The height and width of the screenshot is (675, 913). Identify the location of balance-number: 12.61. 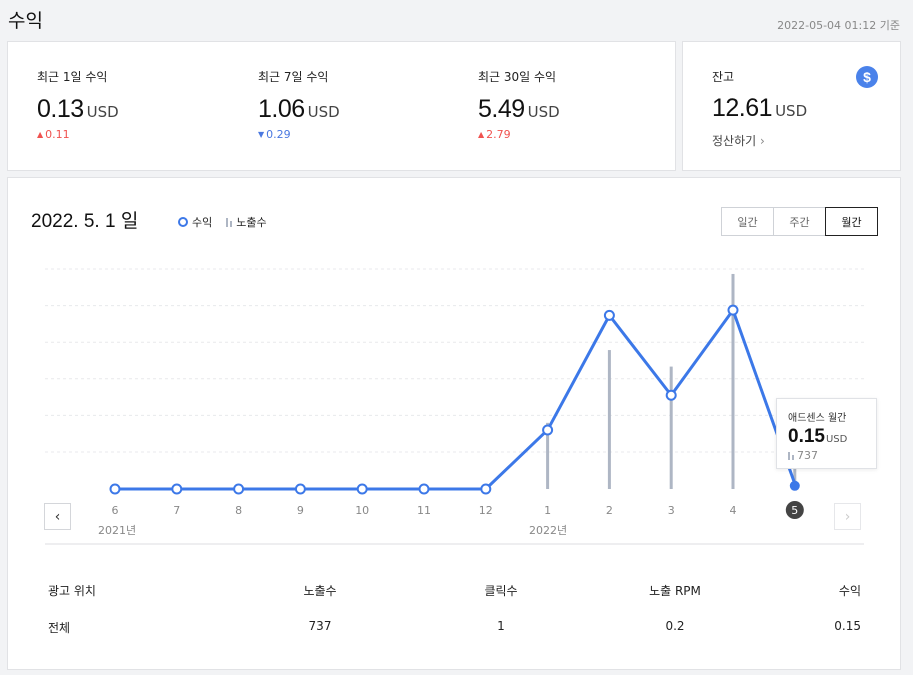
(742, 108).